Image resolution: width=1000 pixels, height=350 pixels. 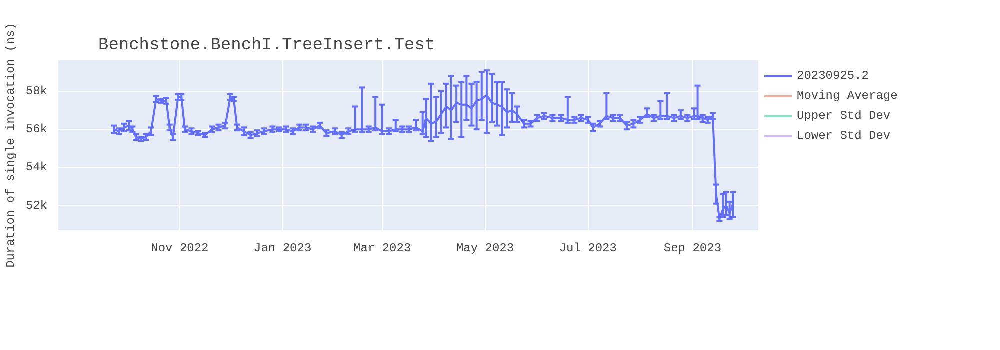 What do you see at coordinates (37, 205) in the screenshot?
I see `y-tick-label: 52k` at bounding box center [37, 205].